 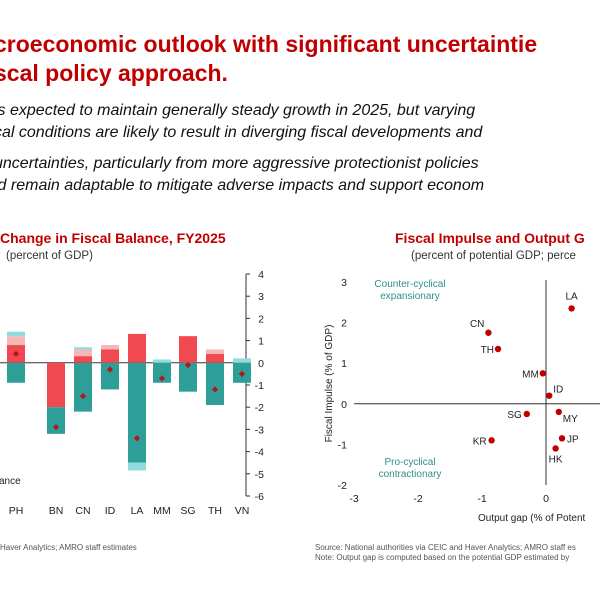 What do you see at coordinates (417, 499) in the screenshot?
I see `x-tick-label: -2` at bounding box center [417, 499].